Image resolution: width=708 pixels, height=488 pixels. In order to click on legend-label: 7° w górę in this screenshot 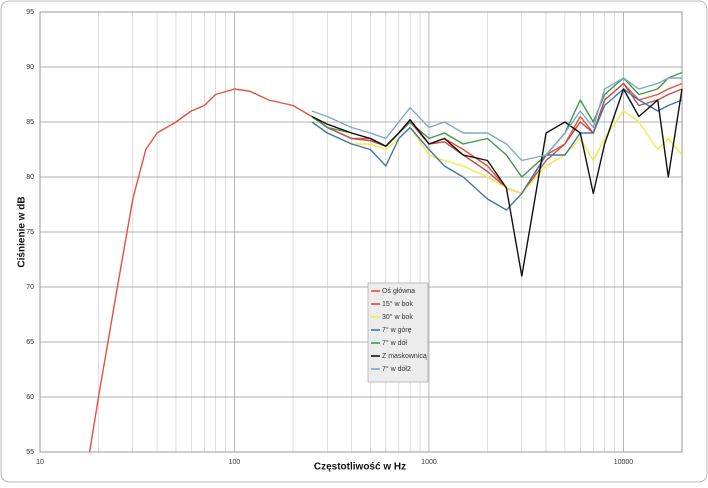, I will do `click(397, 330)`.